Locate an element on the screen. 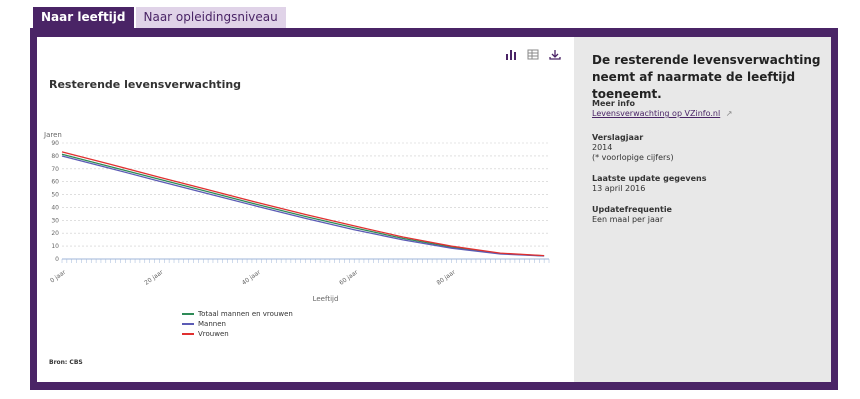 This screenshot has height=399, width=860. y-tick-label: 50 is located at coordinates (55, 195).